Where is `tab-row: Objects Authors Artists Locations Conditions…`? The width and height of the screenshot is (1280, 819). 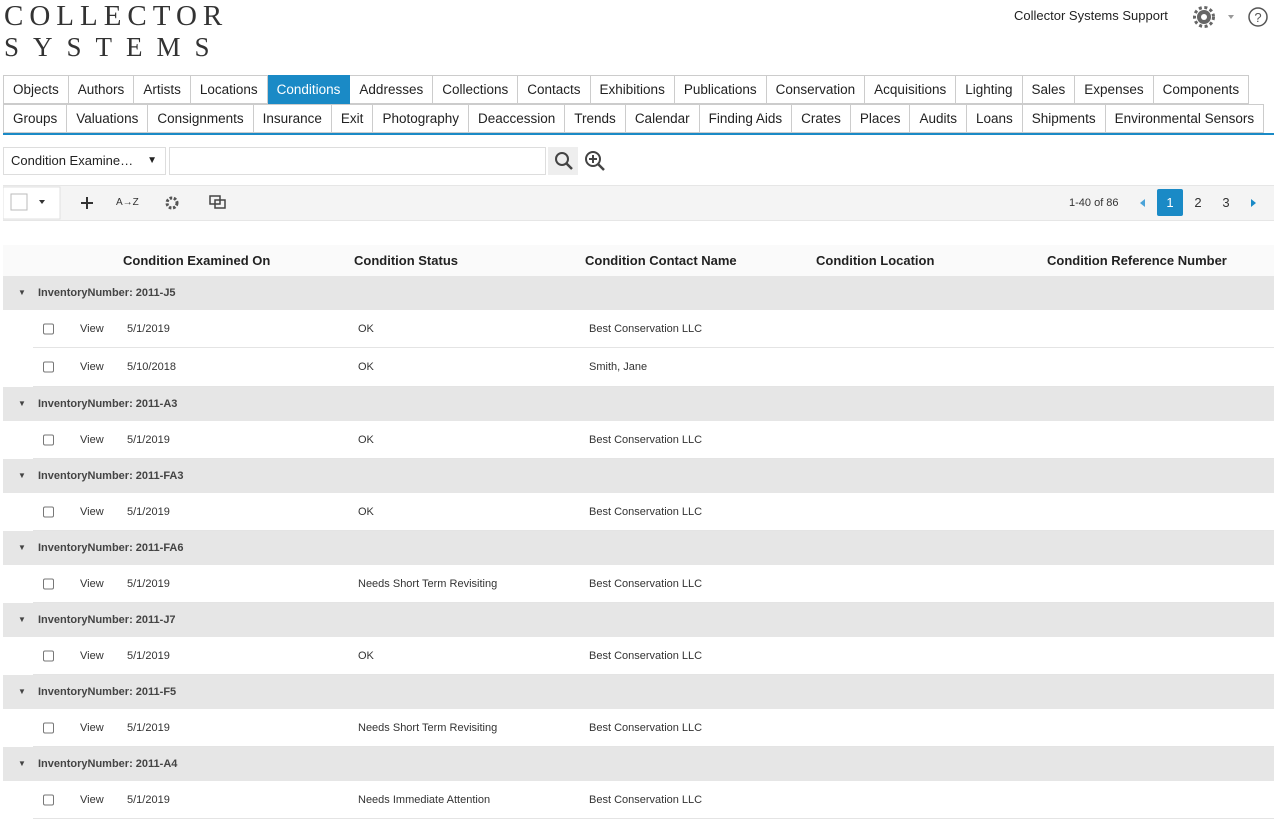 tab-row: Objects Authors Artists Locations Conditions… is located at coordinates (626, 89).